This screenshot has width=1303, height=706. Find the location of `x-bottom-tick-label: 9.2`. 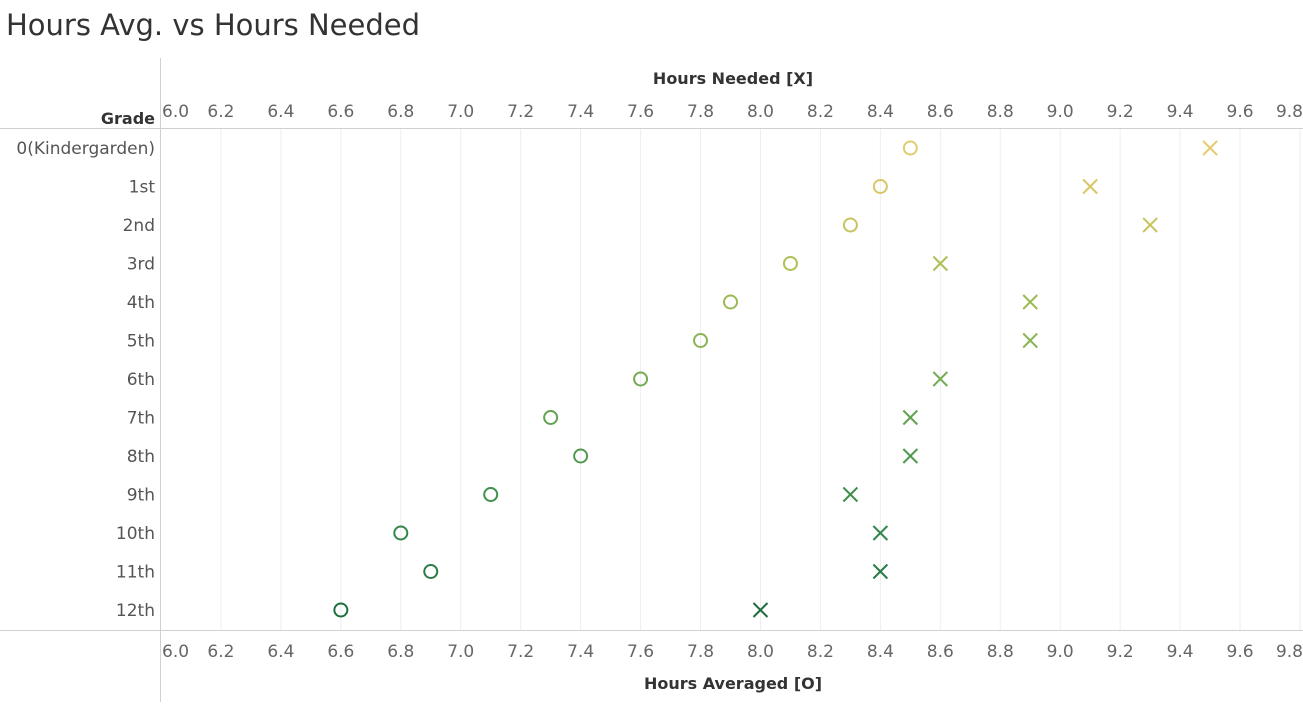

x-bottom-tick-label: 9.2 is located at coordinates (1120, 652).